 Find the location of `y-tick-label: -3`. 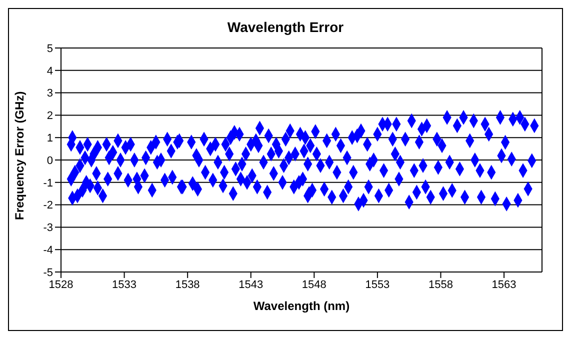

y-tick-label: -3 is located at coordinates (48, 228).